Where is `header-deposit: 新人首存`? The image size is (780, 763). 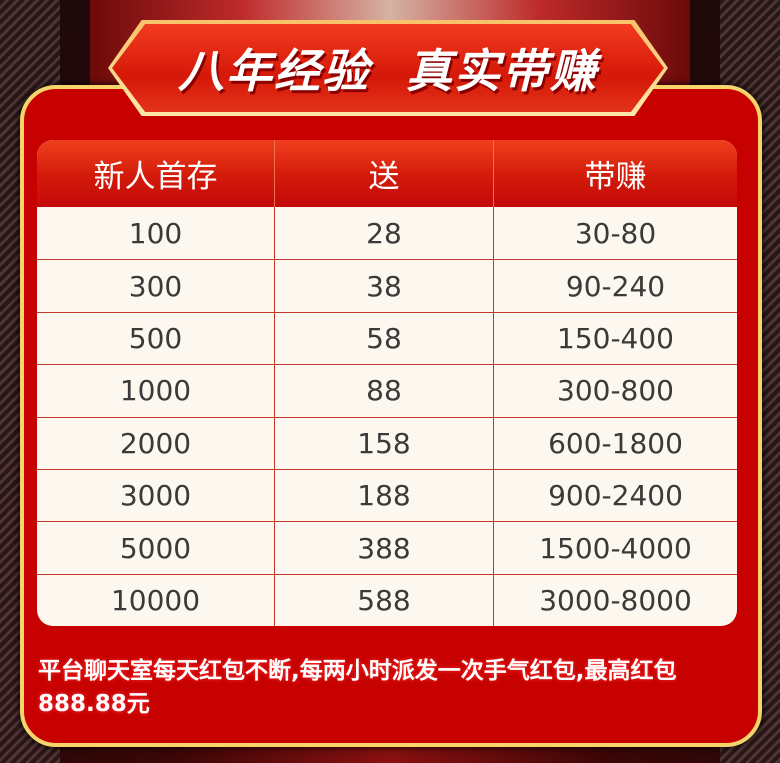
header-deposit: 新人首存 is located at coordinates (156, 173).